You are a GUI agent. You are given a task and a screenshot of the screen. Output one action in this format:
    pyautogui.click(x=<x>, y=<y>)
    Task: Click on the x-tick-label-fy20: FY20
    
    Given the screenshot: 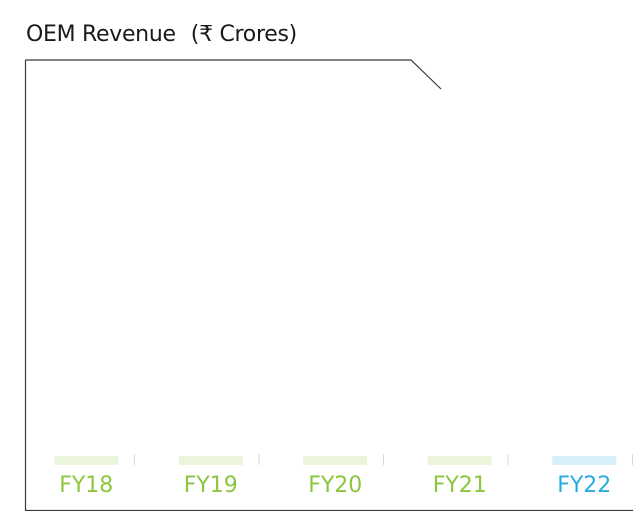 What is the action you would take?
    pyautogui.click(x=335, y=485)
    